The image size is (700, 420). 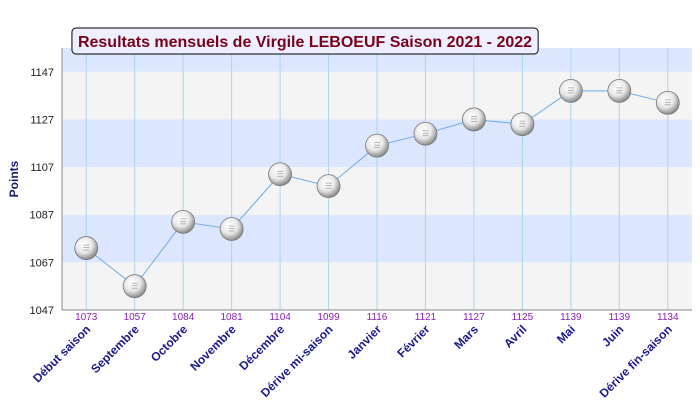 I want to click on y-tick-label: 1087, so click(x=42, y=216).